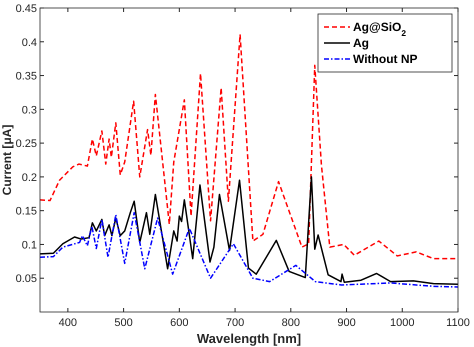 This screenshot has width=474, height=347. What do you see at coordinates (385, 59) in the screenshot?
I see `legend-label: Without NP` at bounding box center [385, 59].